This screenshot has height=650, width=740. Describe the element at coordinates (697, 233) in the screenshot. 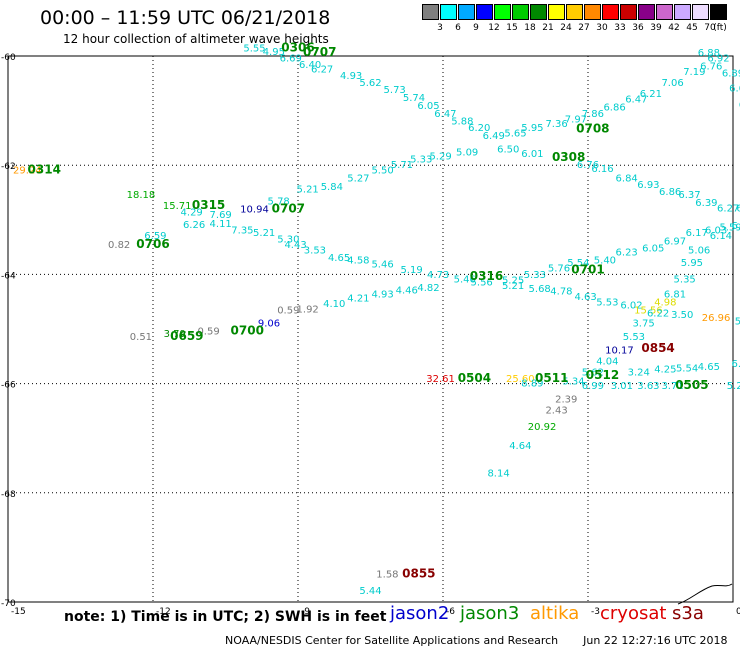

I see `swh-value: 6.17` at that location.